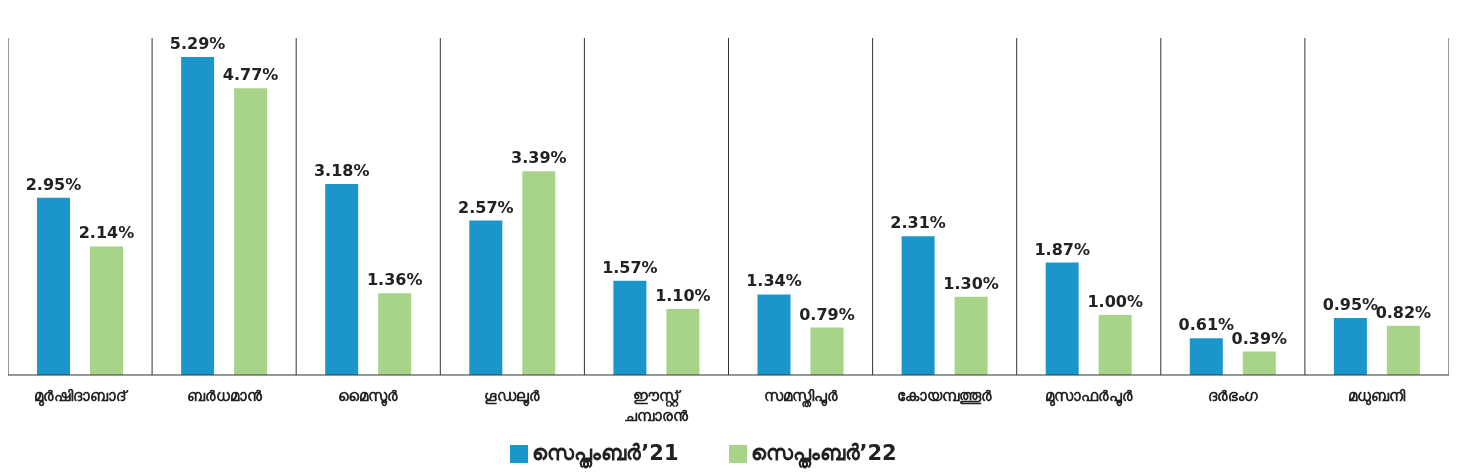 This screenshot has height=473, width=1457. What do you see at coordinates (971, 283) in the screenshot?
I see `data-label: 1.30%` at bounding box center [971, 283].